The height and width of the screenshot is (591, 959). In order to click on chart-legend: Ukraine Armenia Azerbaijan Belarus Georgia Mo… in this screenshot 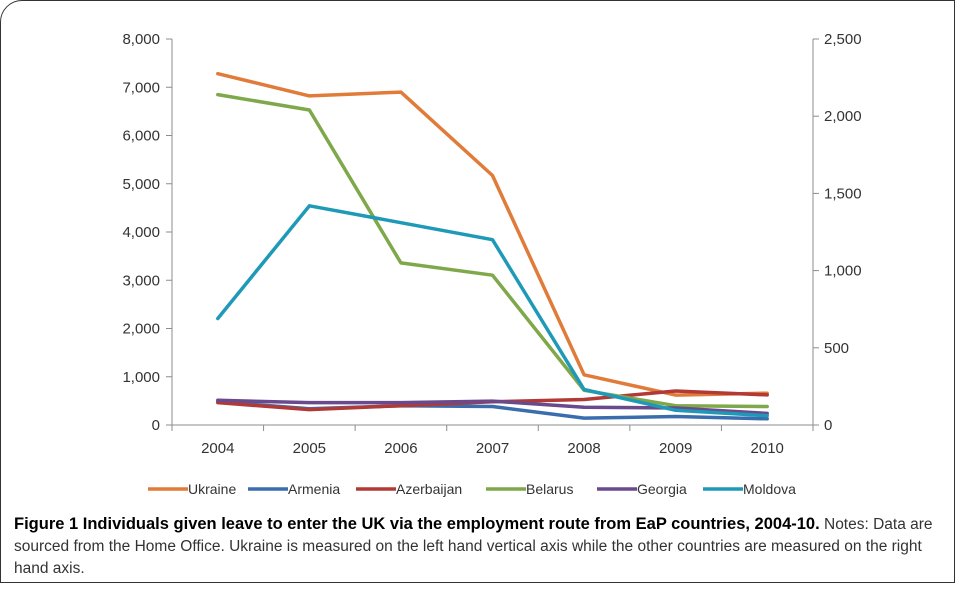, I will do `click(472, 489)`.